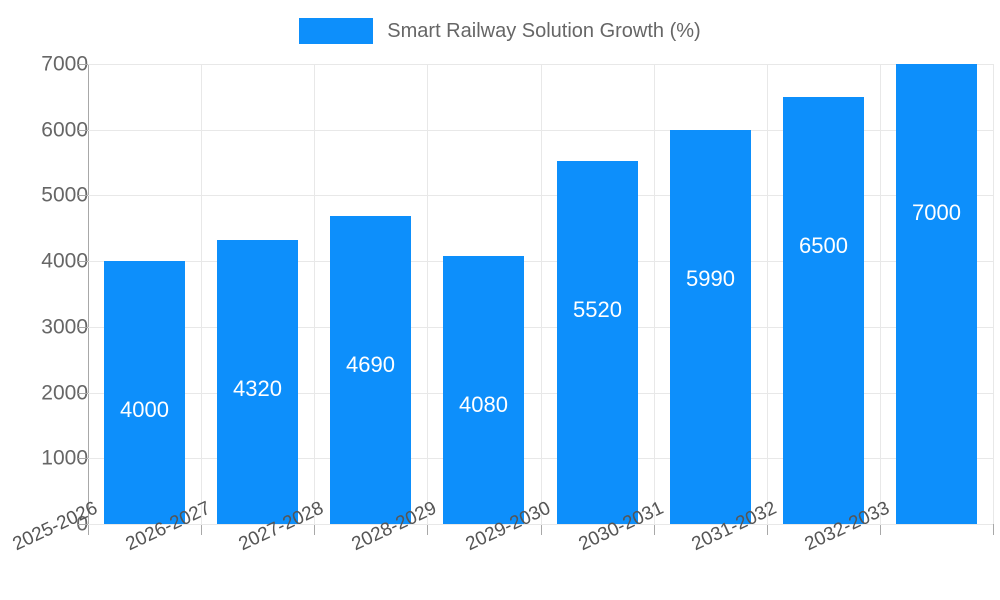 The width and height of the screenshot is (1000, 600). I want to click on bar-value-label: 4320, so click(257, 389).